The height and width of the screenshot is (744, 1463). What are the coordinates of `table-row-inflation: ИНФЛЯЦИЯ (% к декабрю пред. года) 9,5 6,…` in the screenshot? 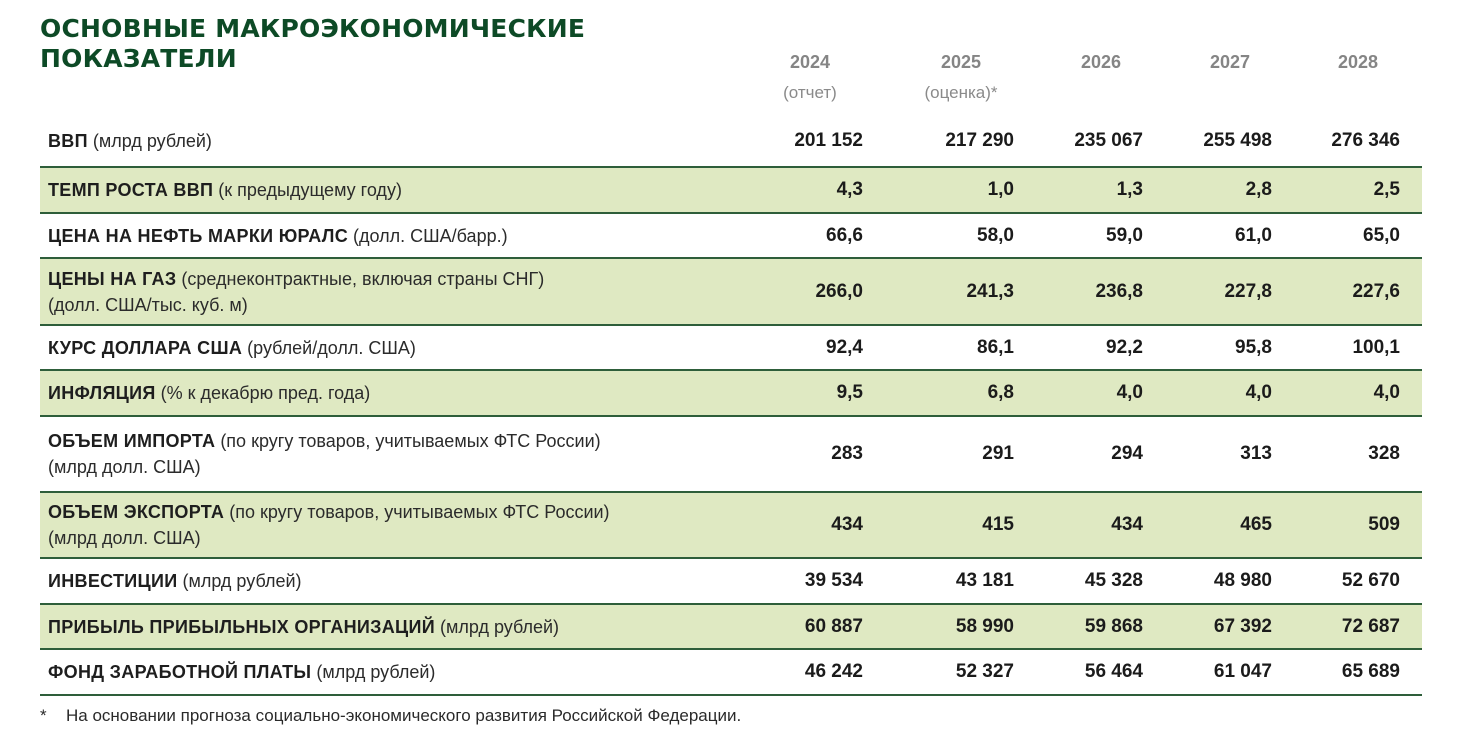 It's located at (731, 394).